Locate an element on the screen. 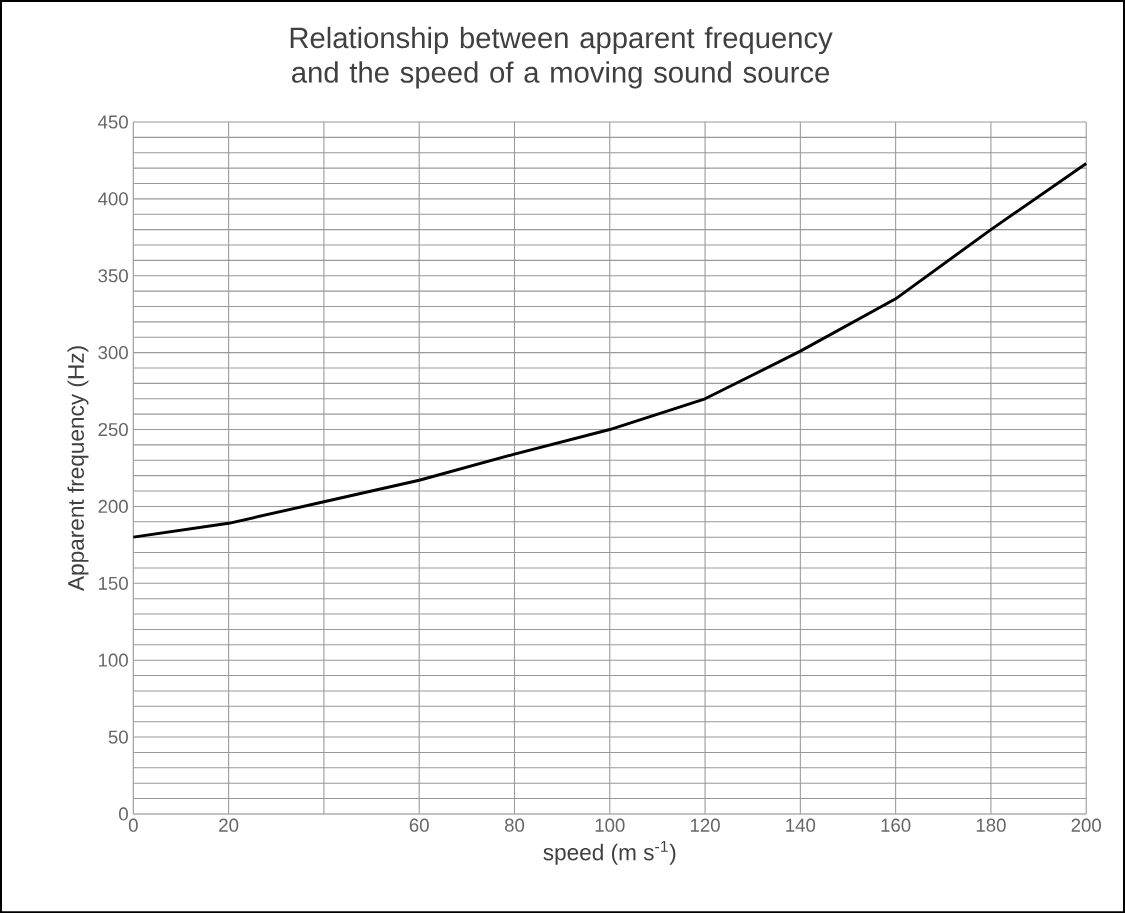  x-tick-label: 0 is located at coordinates (133, 825).